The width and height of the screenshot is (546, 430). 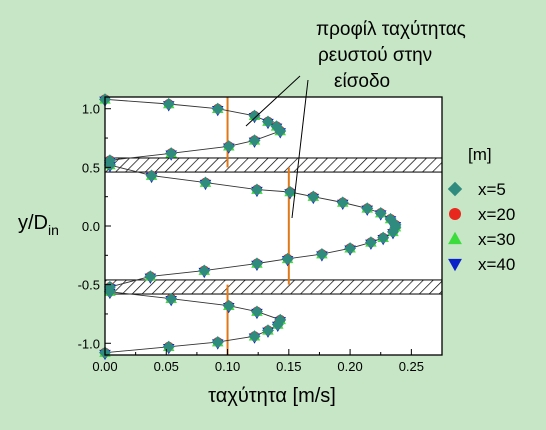 I want to click on inlet-profile-lines, so click(x=258, y=226).